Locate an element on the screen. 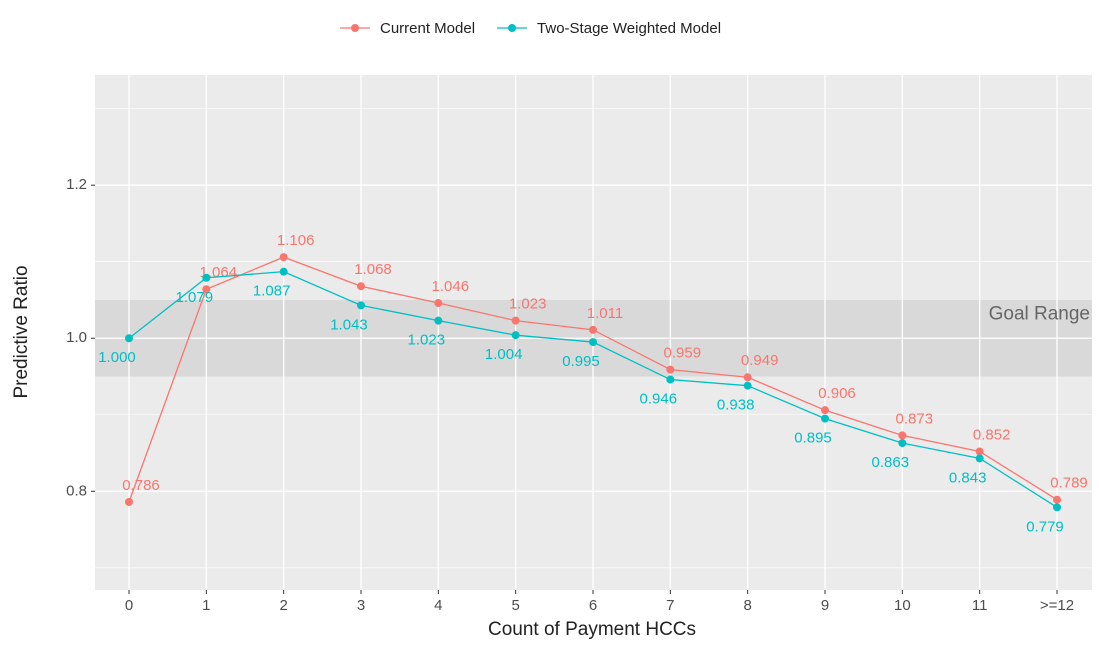  x-tick-label: 10 is located at coordinates (902, 605).